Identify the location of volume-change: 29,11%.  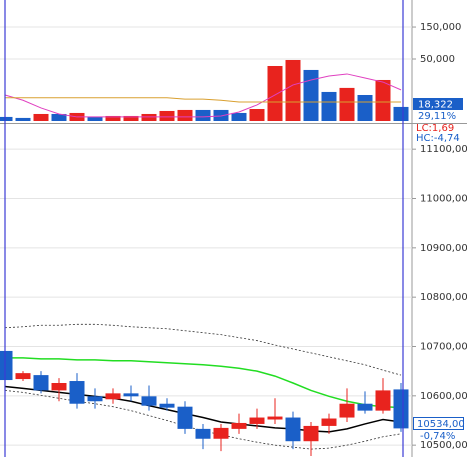
(437, 116).